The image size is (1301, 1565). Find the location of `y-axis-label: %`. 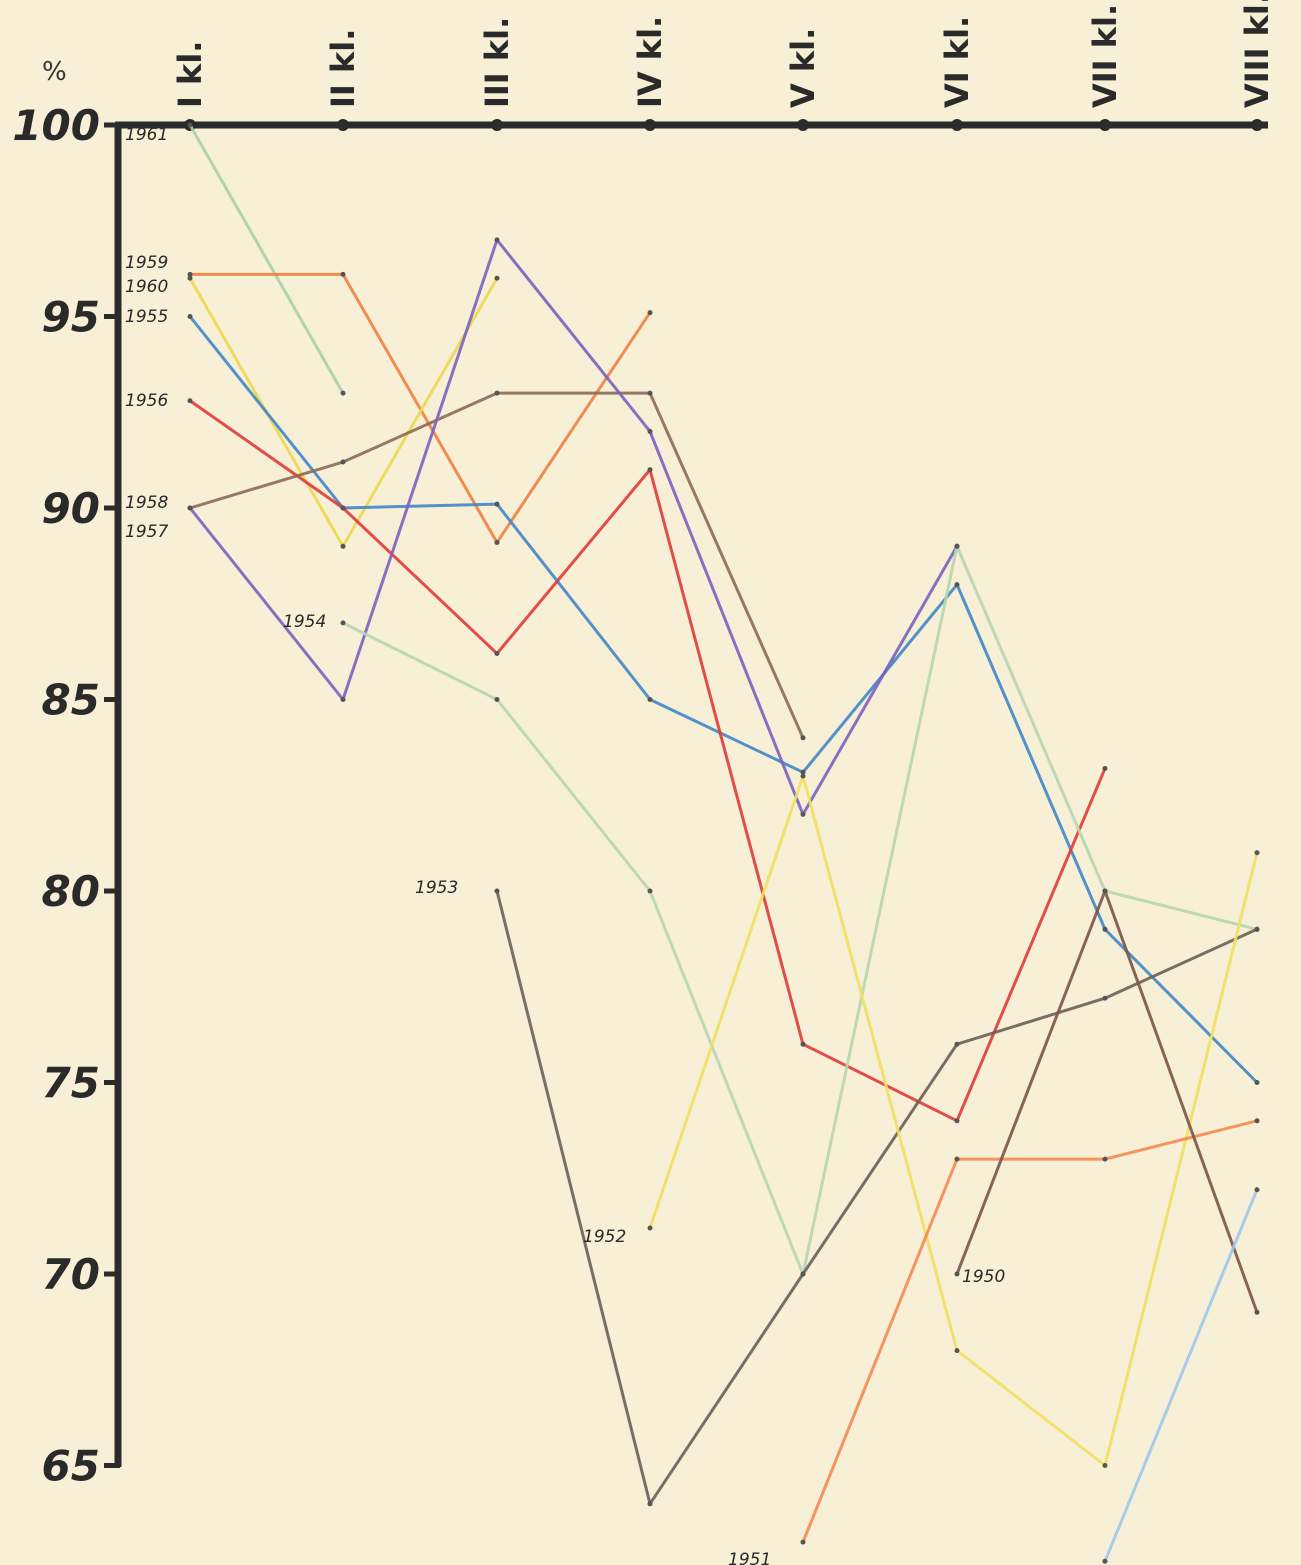

y-axis-label: % is located at coordinates (54, 72).